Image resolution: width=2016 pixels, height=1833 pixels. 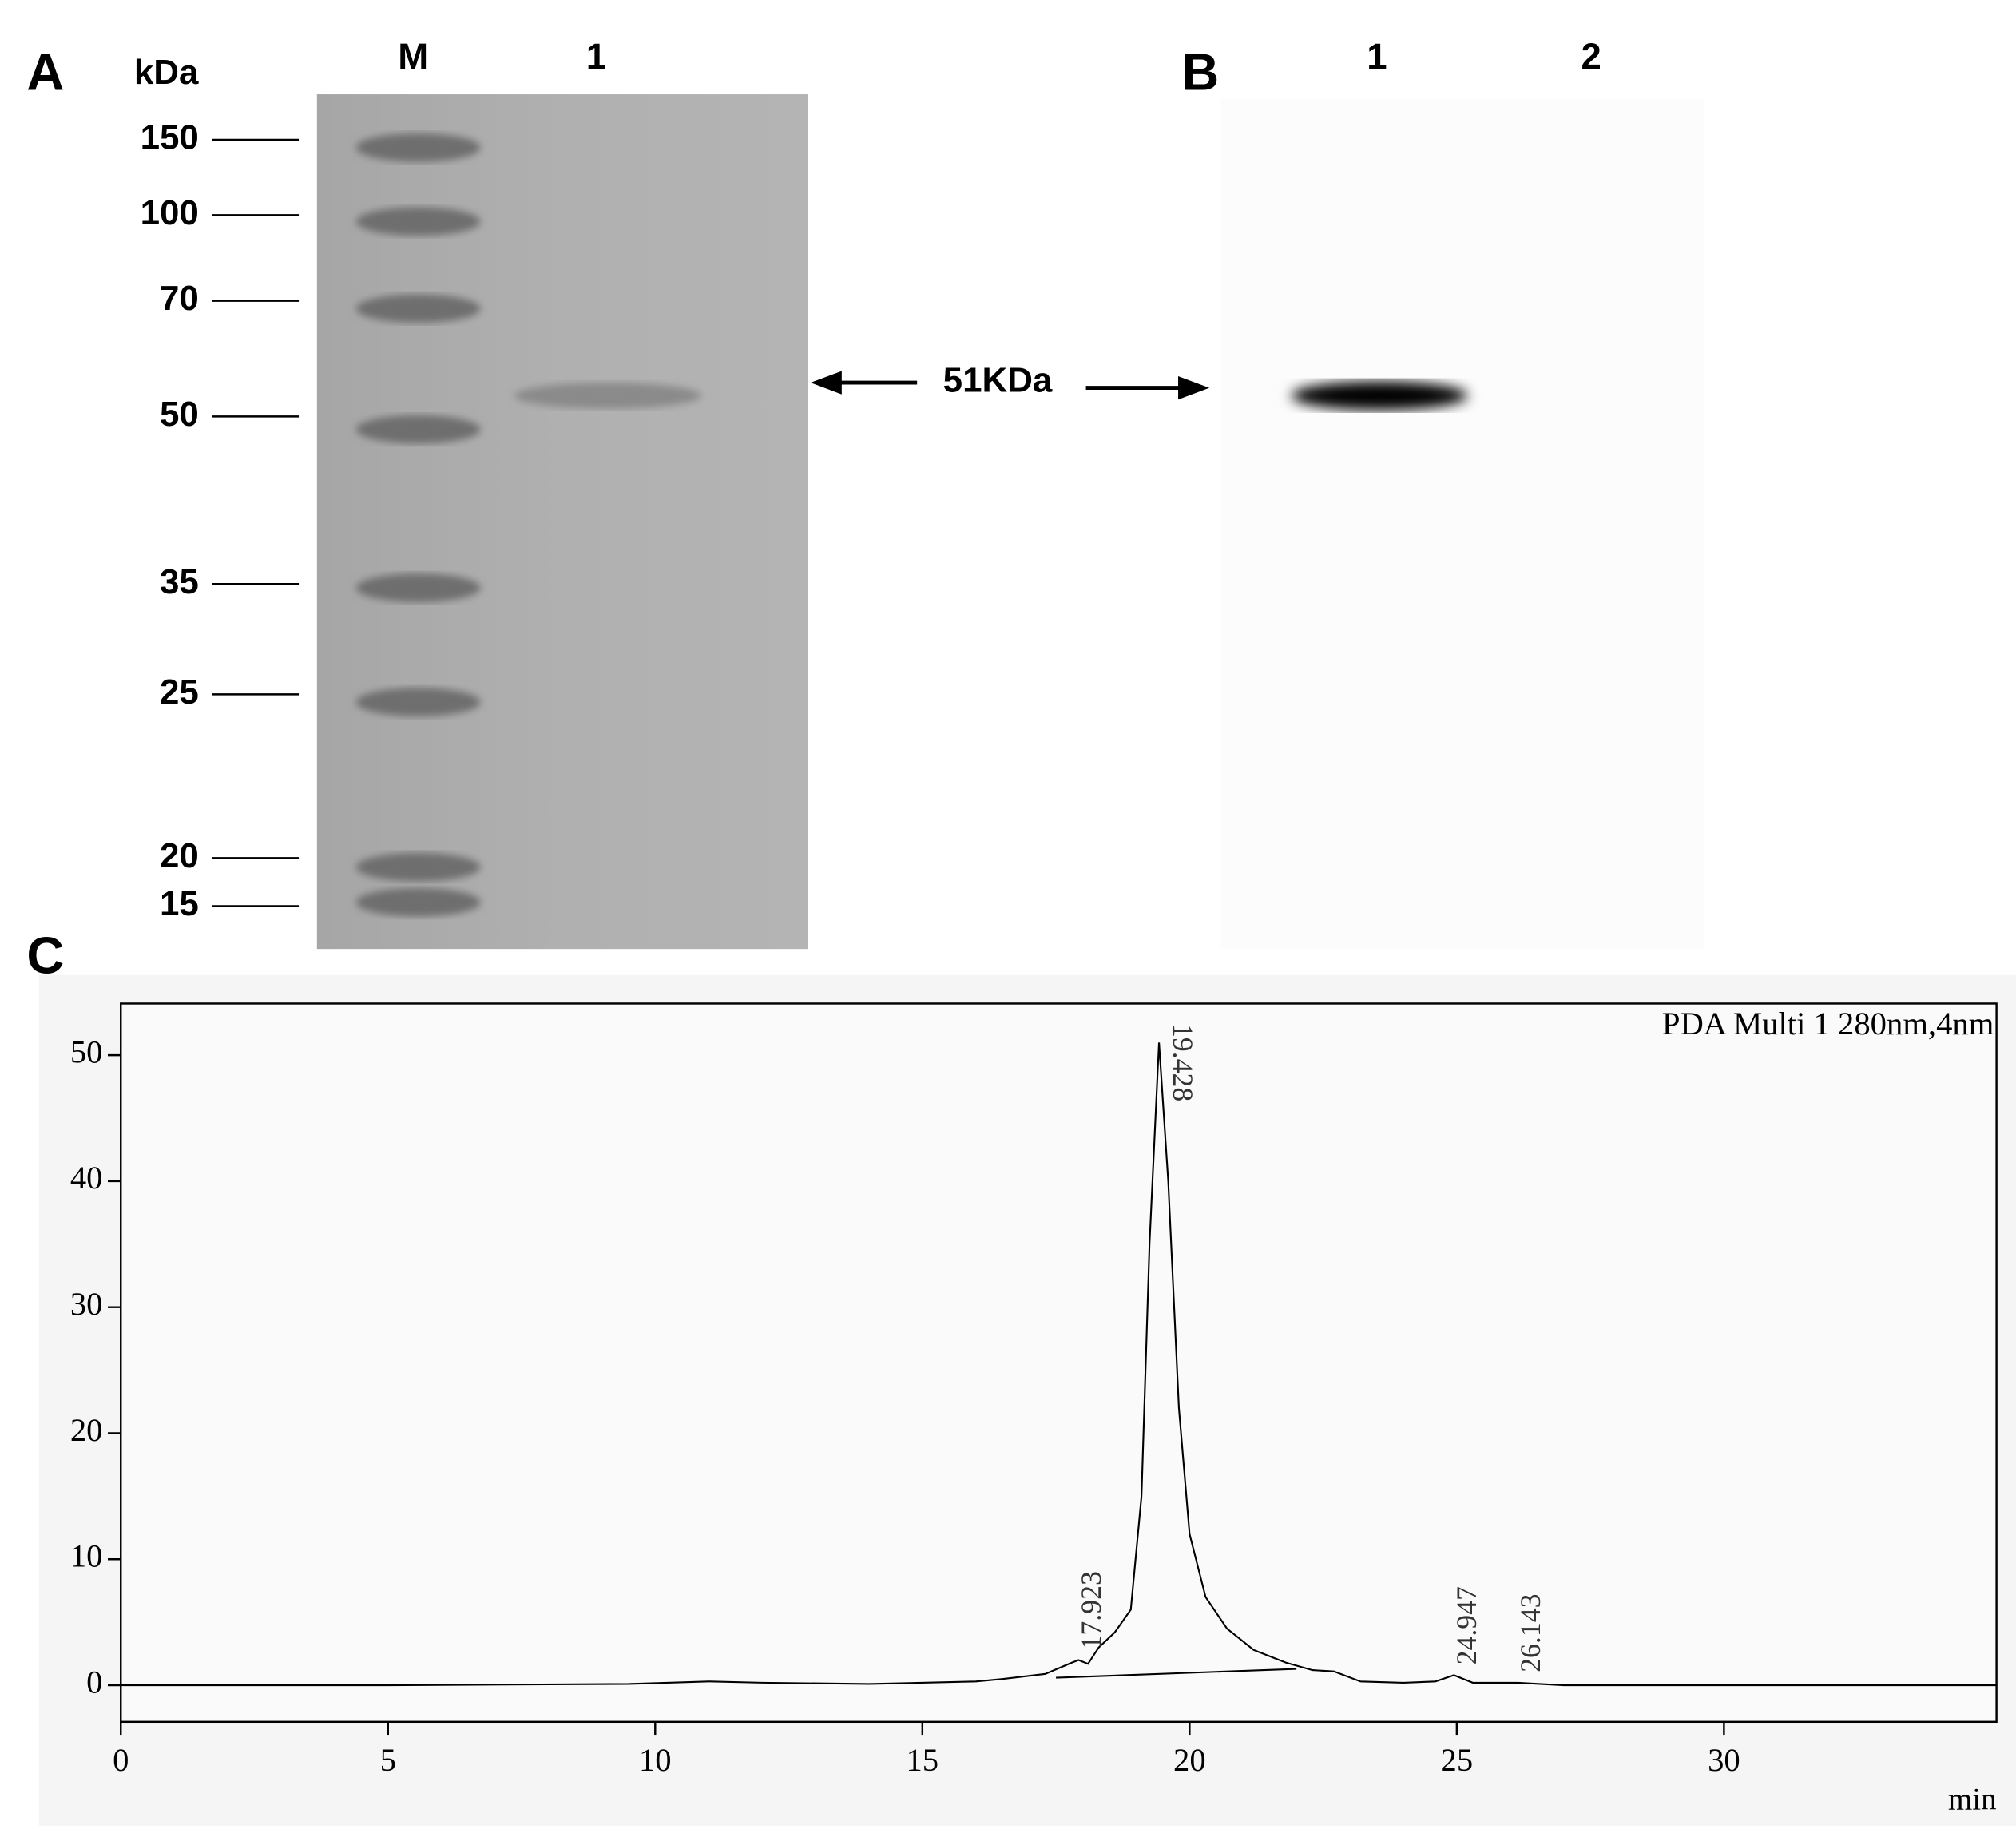 I want to click on panel-label: B, so click(x=1200, y=71).